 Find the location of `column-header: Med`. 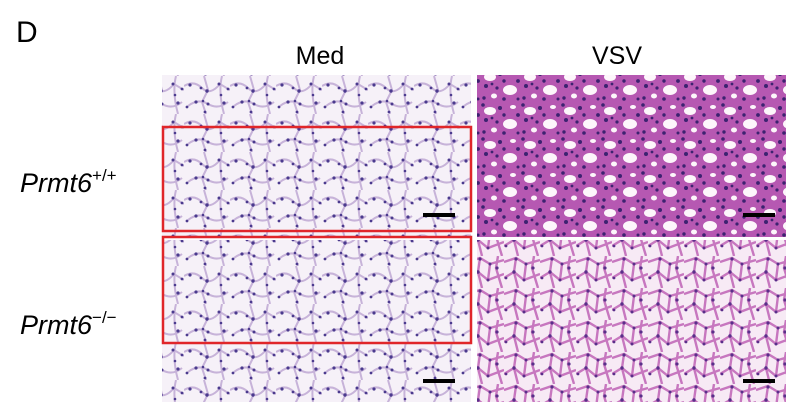

column-header: Med is located at coordinates (320, 56).